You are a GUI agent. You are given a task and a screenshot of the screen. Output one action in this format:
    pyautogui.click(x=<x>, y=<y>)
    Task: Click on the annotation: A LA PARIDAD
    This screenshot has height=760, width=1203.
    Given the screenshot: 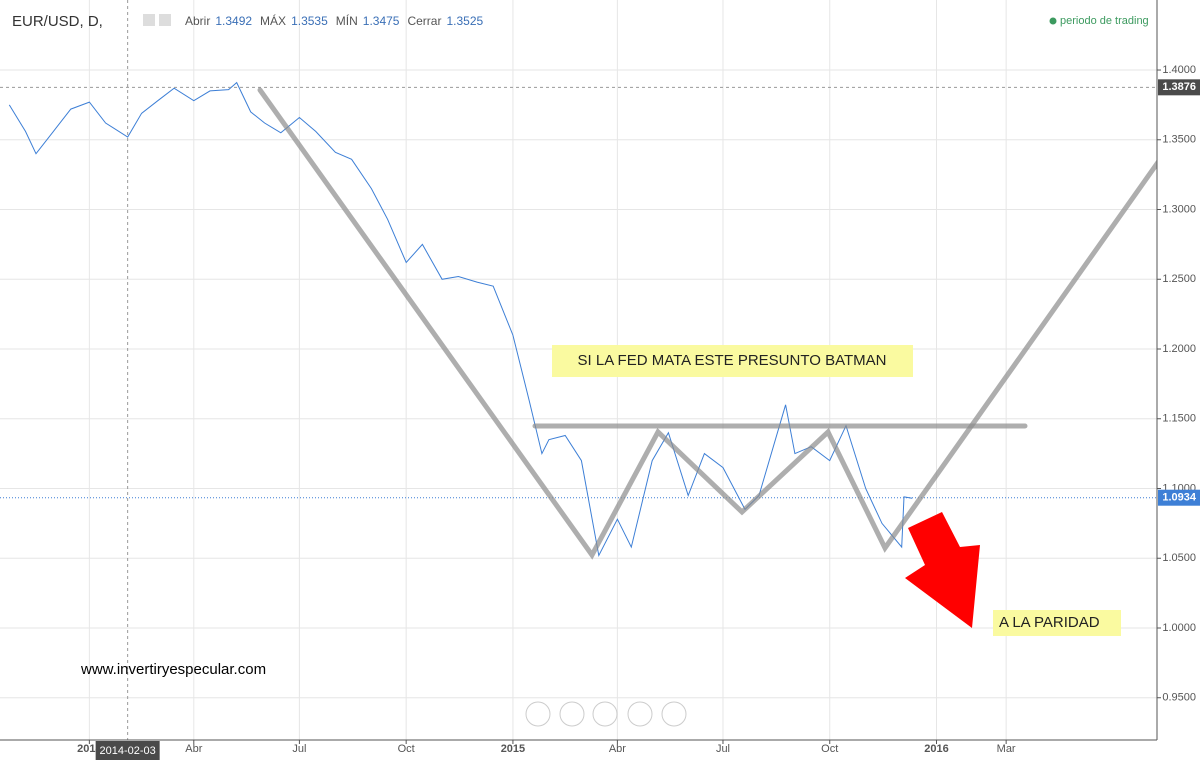 What is the action you would take?
    pyautogui.click(x=1049, y=622)
    